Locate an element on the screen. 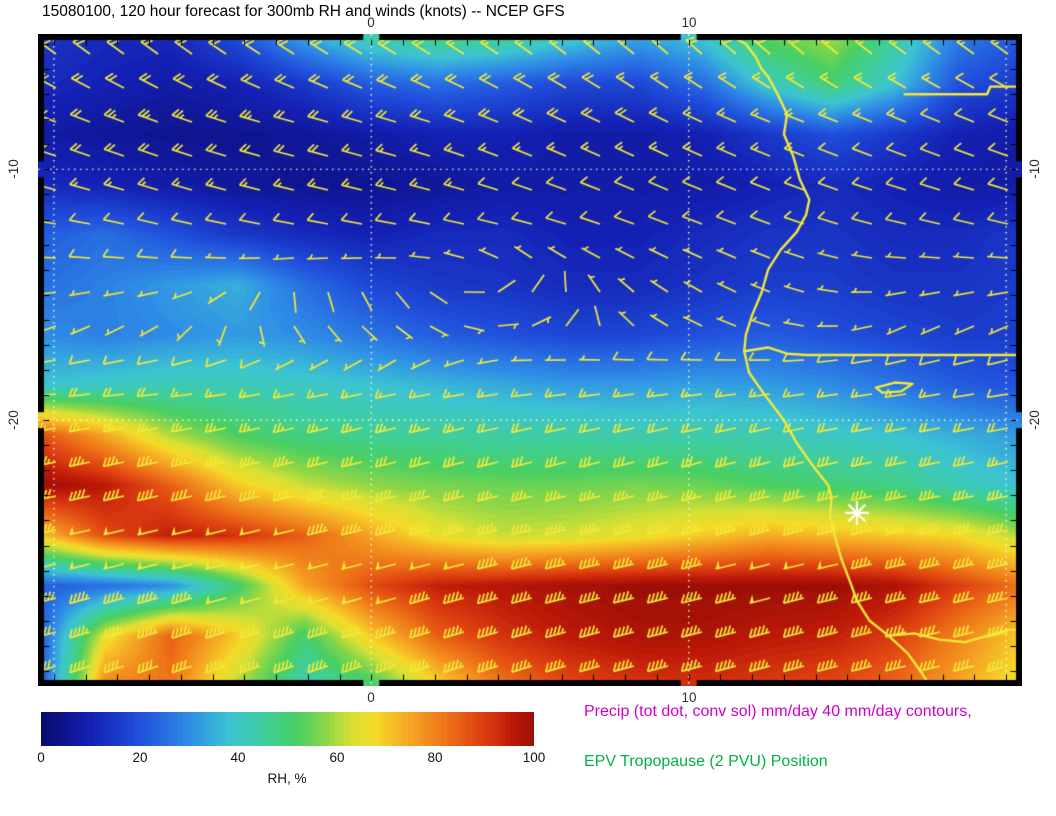  colorbar-canvas is located at coordinates (287, 729).